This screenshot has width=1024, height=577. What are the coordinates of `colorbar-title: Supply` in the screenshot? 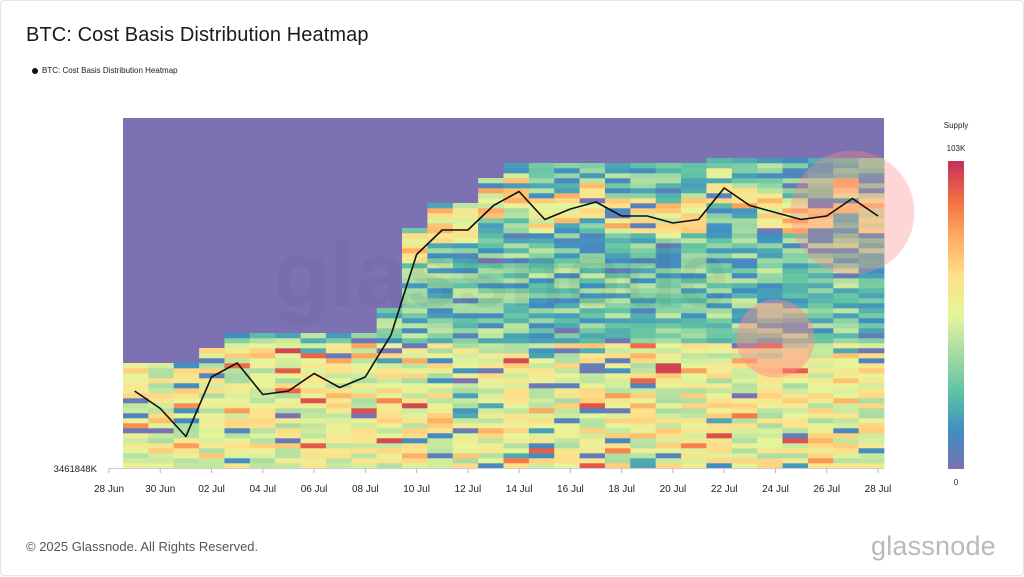 It's located at (956, 125).